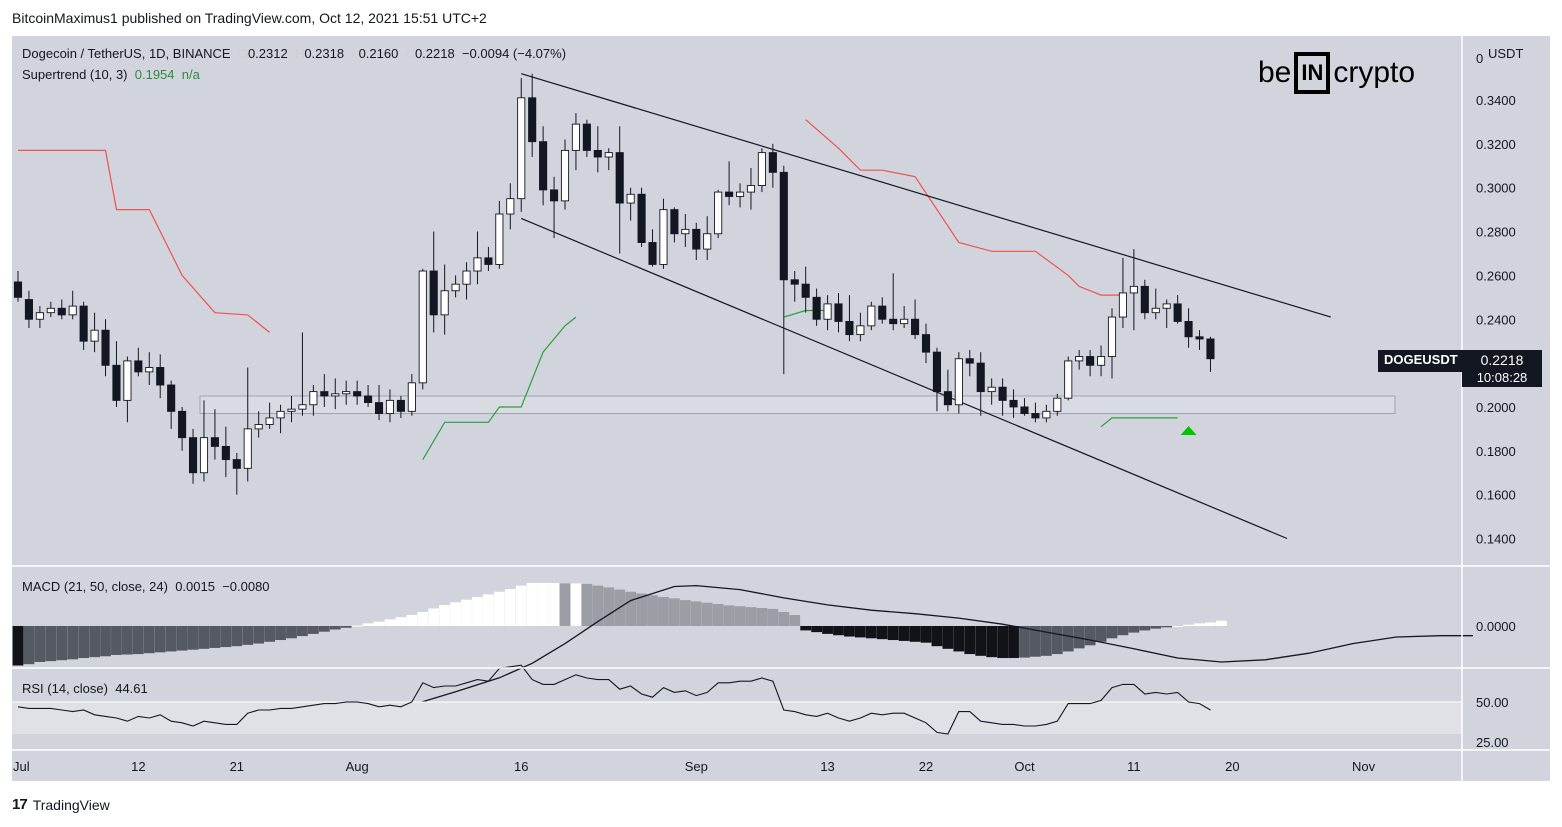 This screenshot has height=827, width=1562. Describe the element at coordinates (1312, 73) in the screenshot. I see `brand-box: IN` at that location.